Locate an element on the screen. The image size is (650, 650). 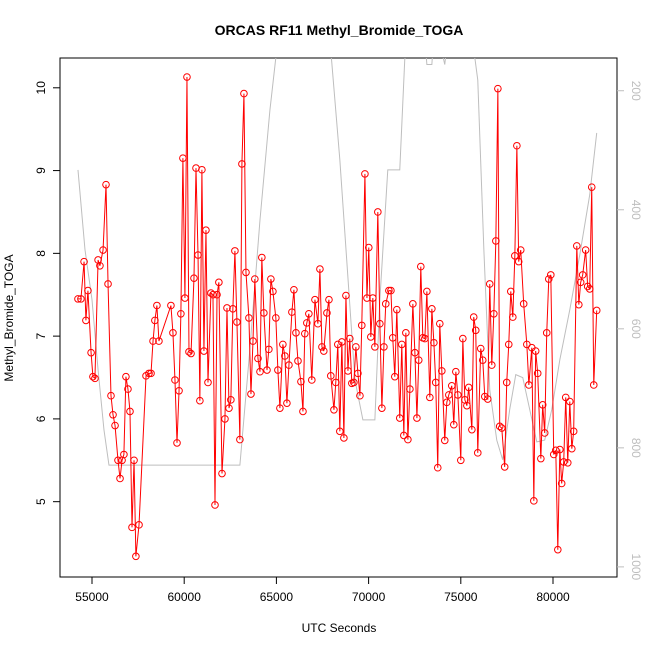
chart-title: ORCAS RF11 Methyl_Bromide_TOGA is located at coordinates (339, 30).